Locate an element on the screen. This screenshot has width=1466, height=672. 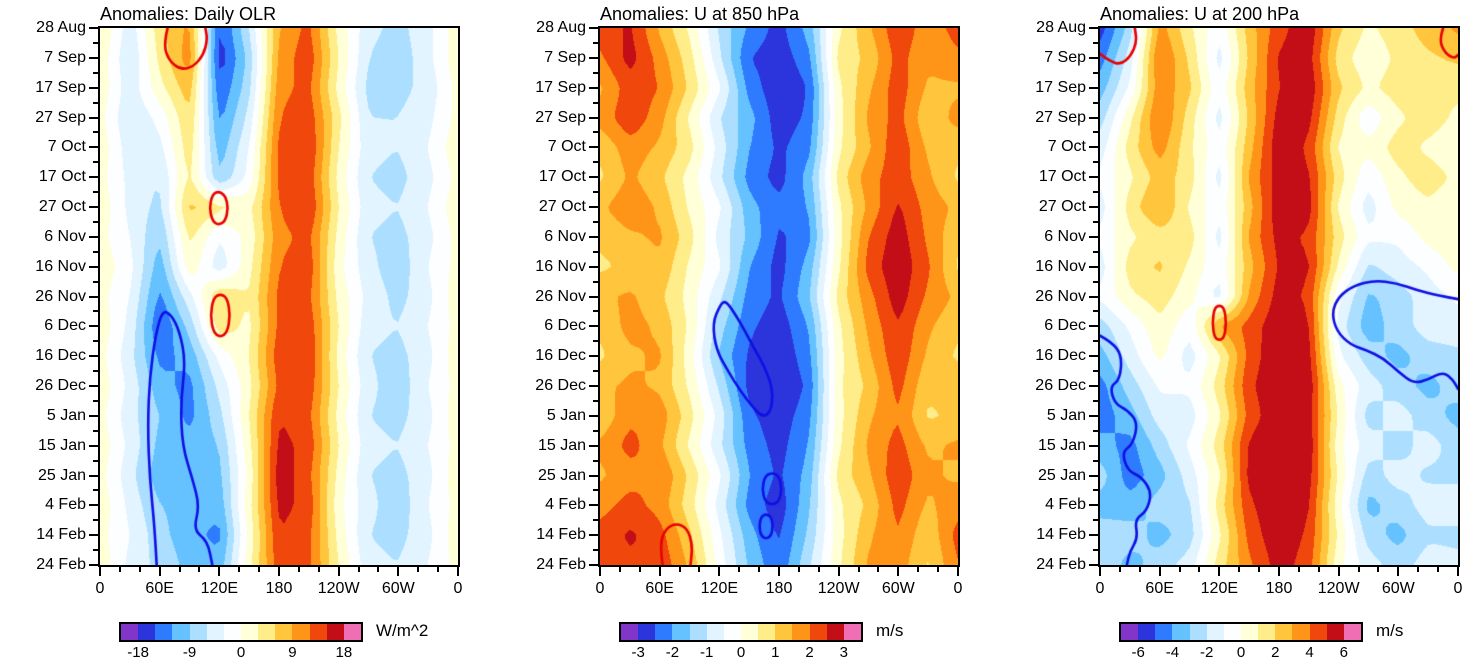
colorbar-tick-label: 9 is located at coordinates (292, 652).